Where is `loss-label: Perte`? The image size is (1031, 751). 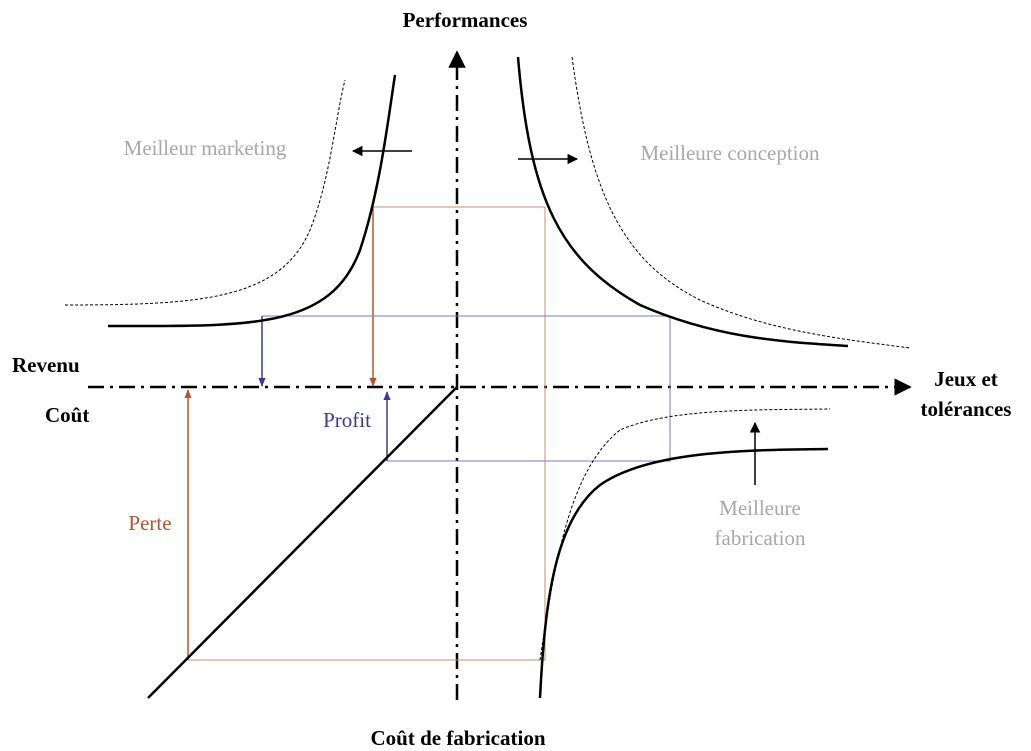
loss-label: Perte is located at coordinates (149, 523).